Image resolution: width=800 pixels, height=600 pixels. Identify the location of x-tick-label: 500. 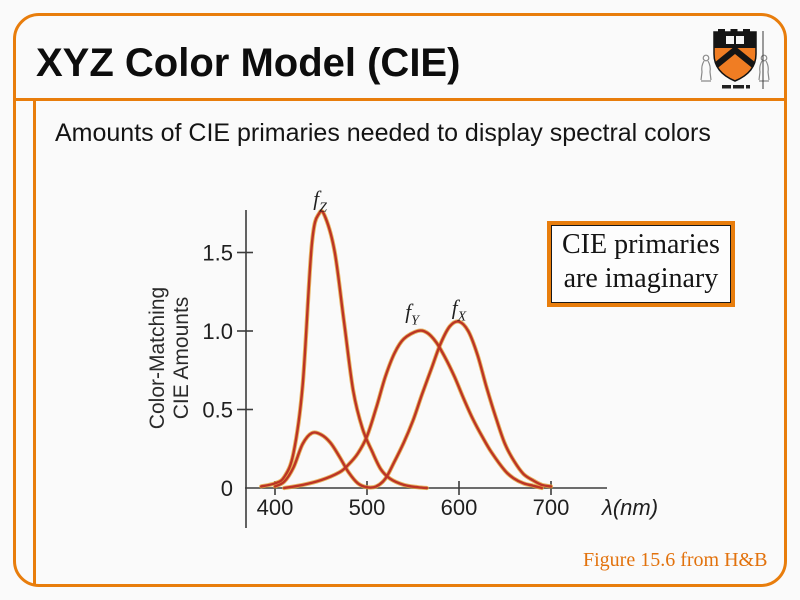
(367, 507).